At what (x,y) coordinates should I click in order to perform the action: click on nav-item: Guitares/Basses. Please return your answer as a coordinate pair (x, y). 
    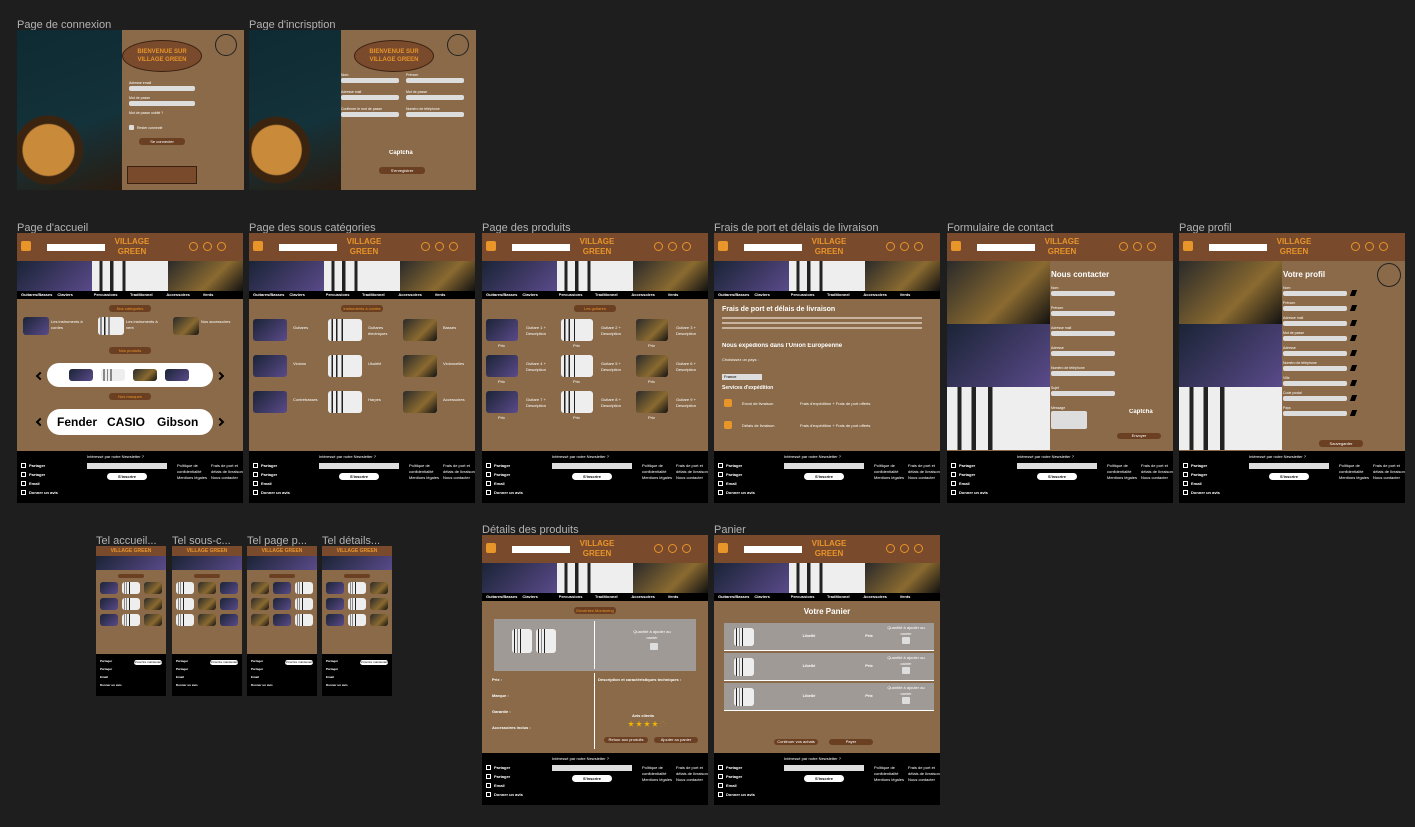
    Looking at the image, I should click on (502, 596).